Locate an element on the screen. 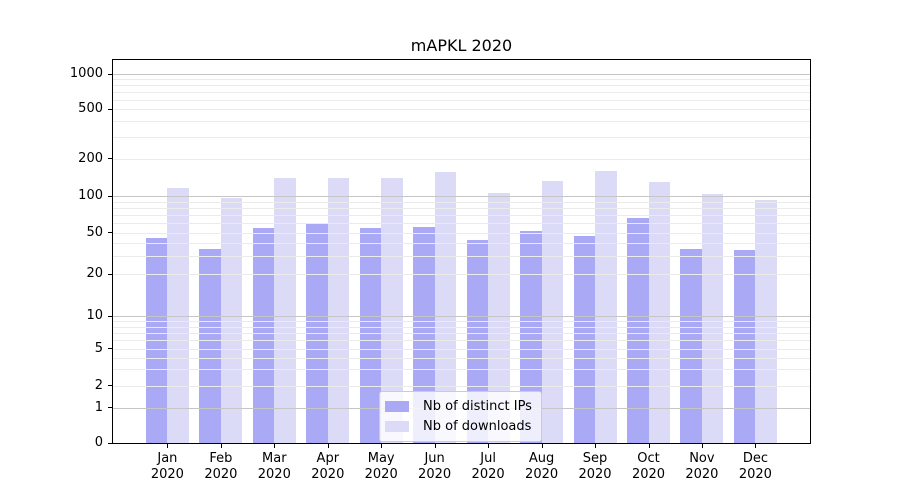 The image size is (900, 500). x-tick-month: Dec is located at coordinates (755, 458).